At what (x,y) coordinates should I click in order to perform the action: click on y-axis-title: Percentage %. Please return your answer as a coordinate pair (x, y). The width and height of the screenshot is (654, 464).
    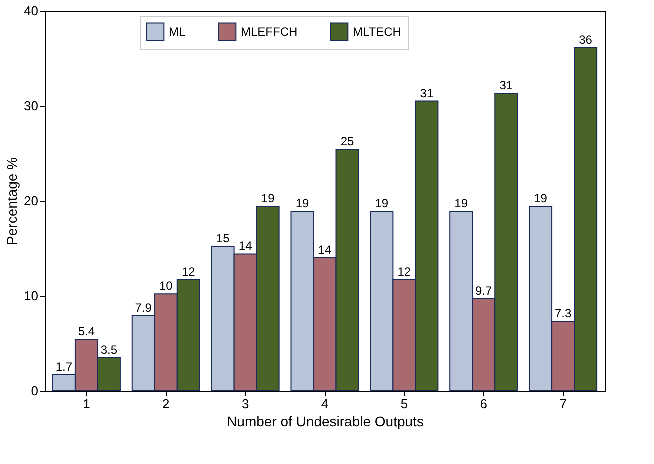
    Looking at the image, I should click on (12, 202).